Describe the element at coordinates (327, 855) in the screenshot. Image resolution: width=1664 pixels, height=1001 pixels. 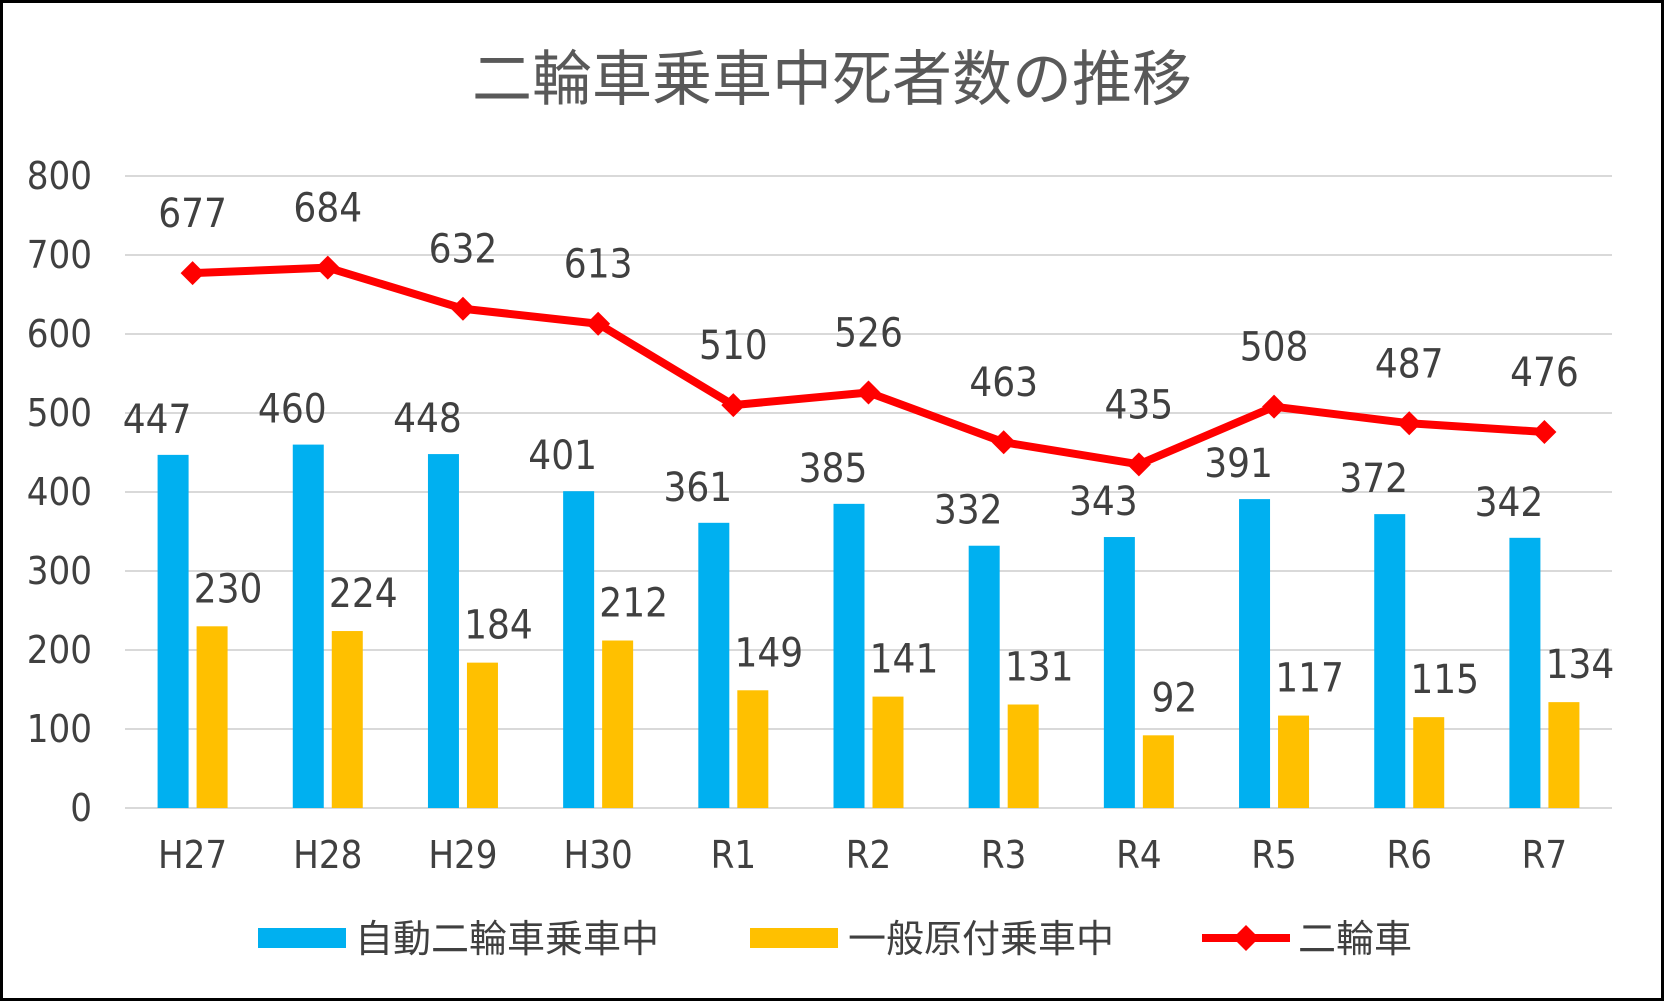
I see `x-tick-label: H28` at that location.